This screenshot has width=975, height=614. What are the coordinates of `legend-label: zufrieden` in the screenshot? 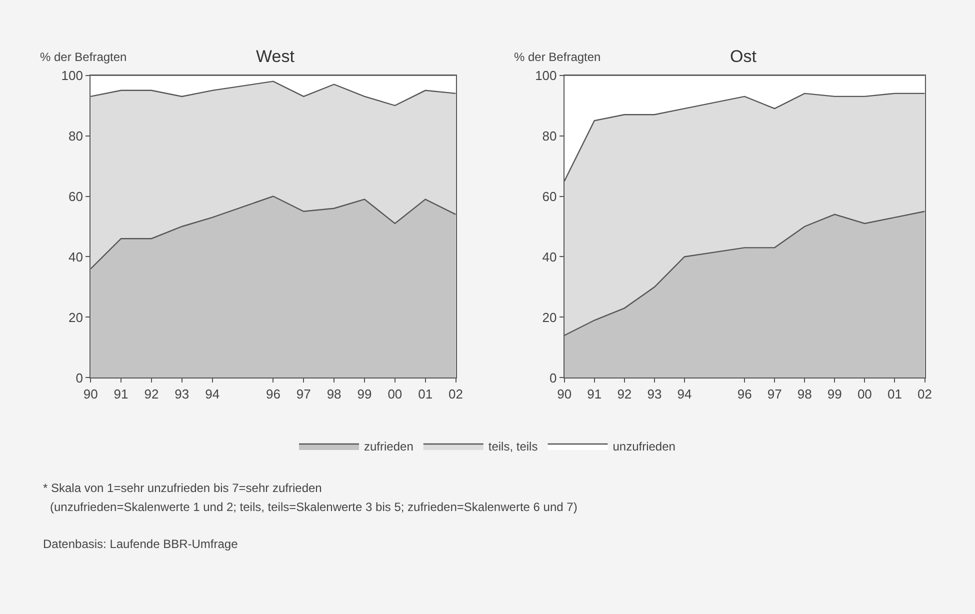 It's located at (389, 447).